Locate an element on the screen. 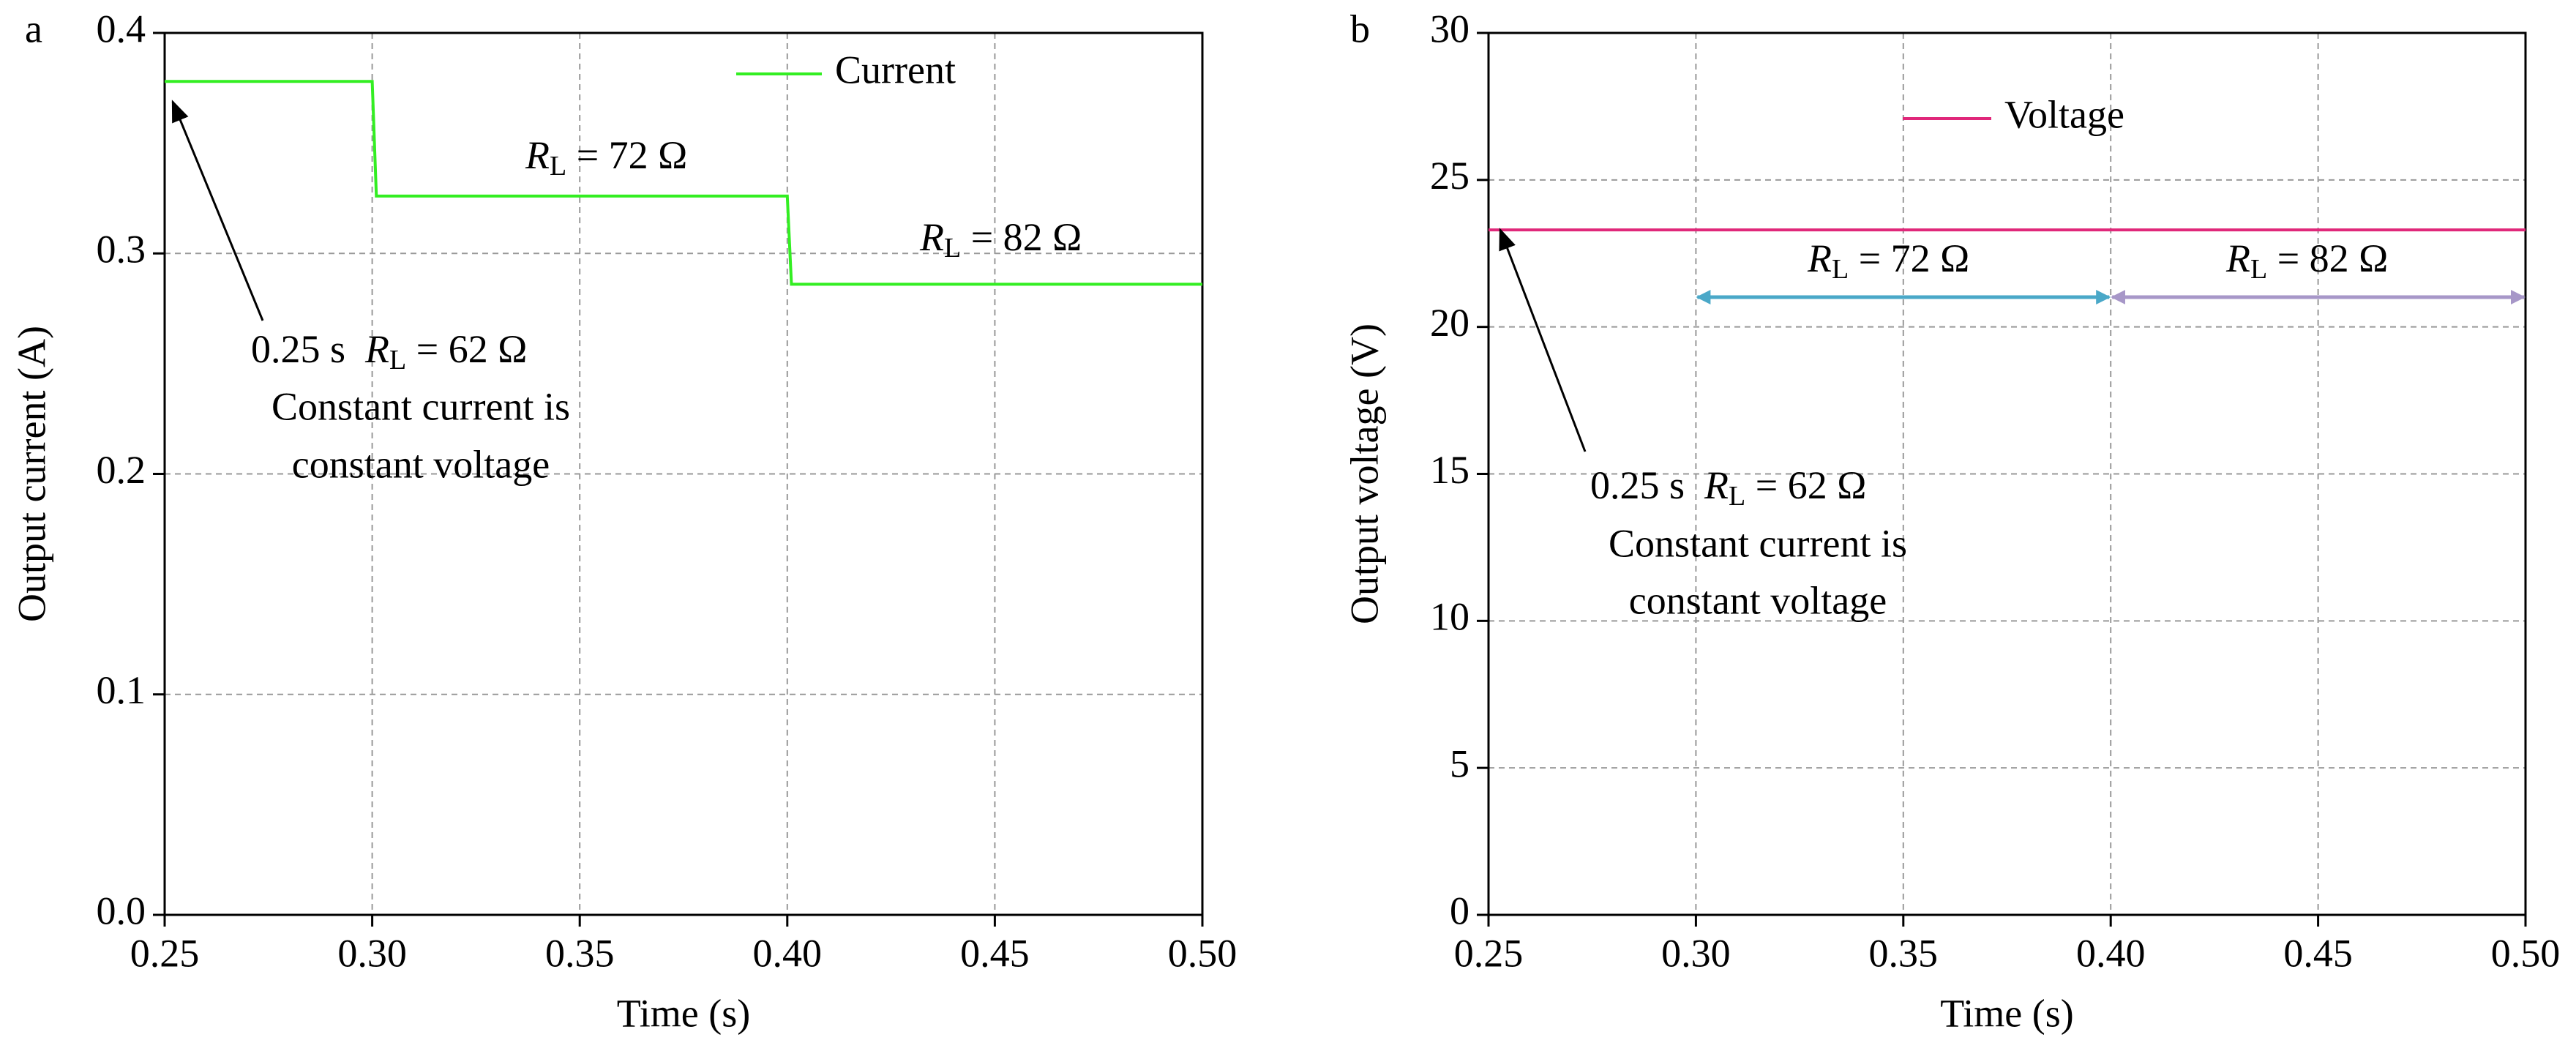 The height and width of the screenshot is (1051, 2576). panel-label: b is located at coordinates (1360, 29).